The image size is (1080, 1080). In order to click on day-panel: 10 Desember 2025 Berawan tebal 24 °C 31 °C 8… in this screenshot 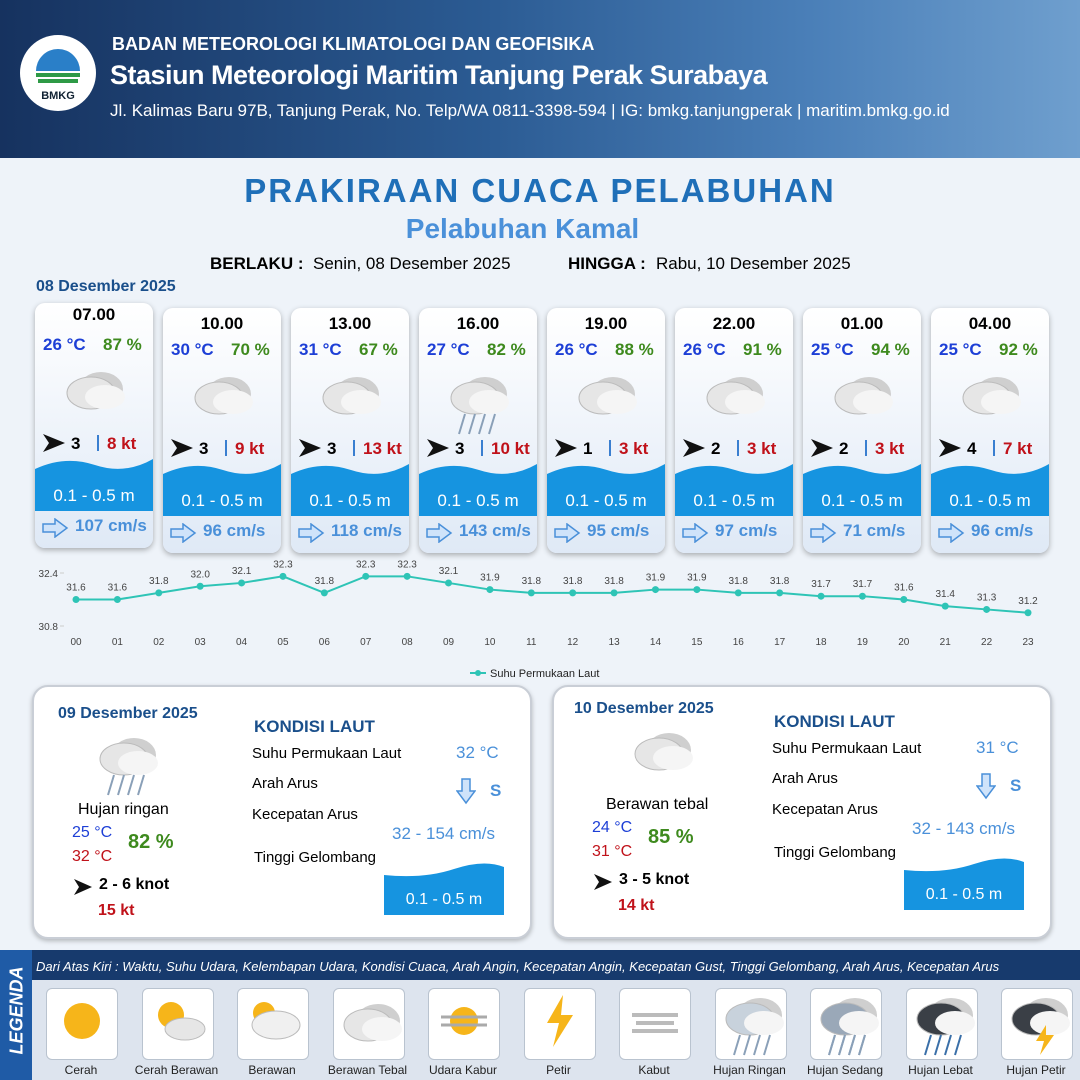, I will do `click(802, 812)`.